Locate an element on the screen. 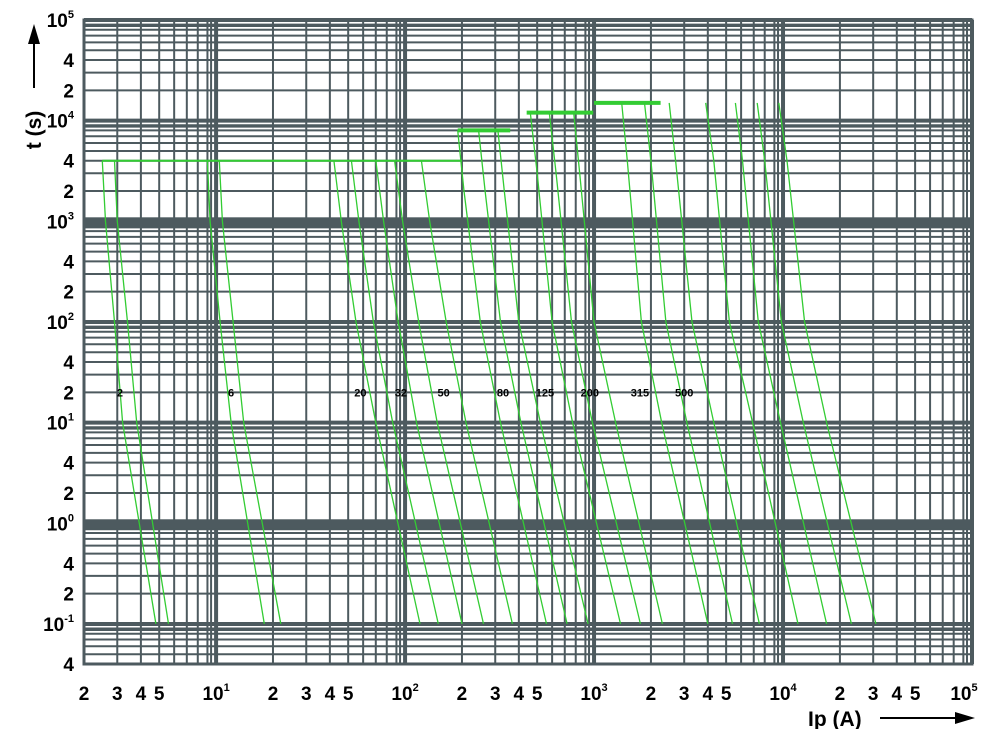 This screenshot has height=729, width=995. x-tick-label: 10⁴ is located at coordinates (783, 693).